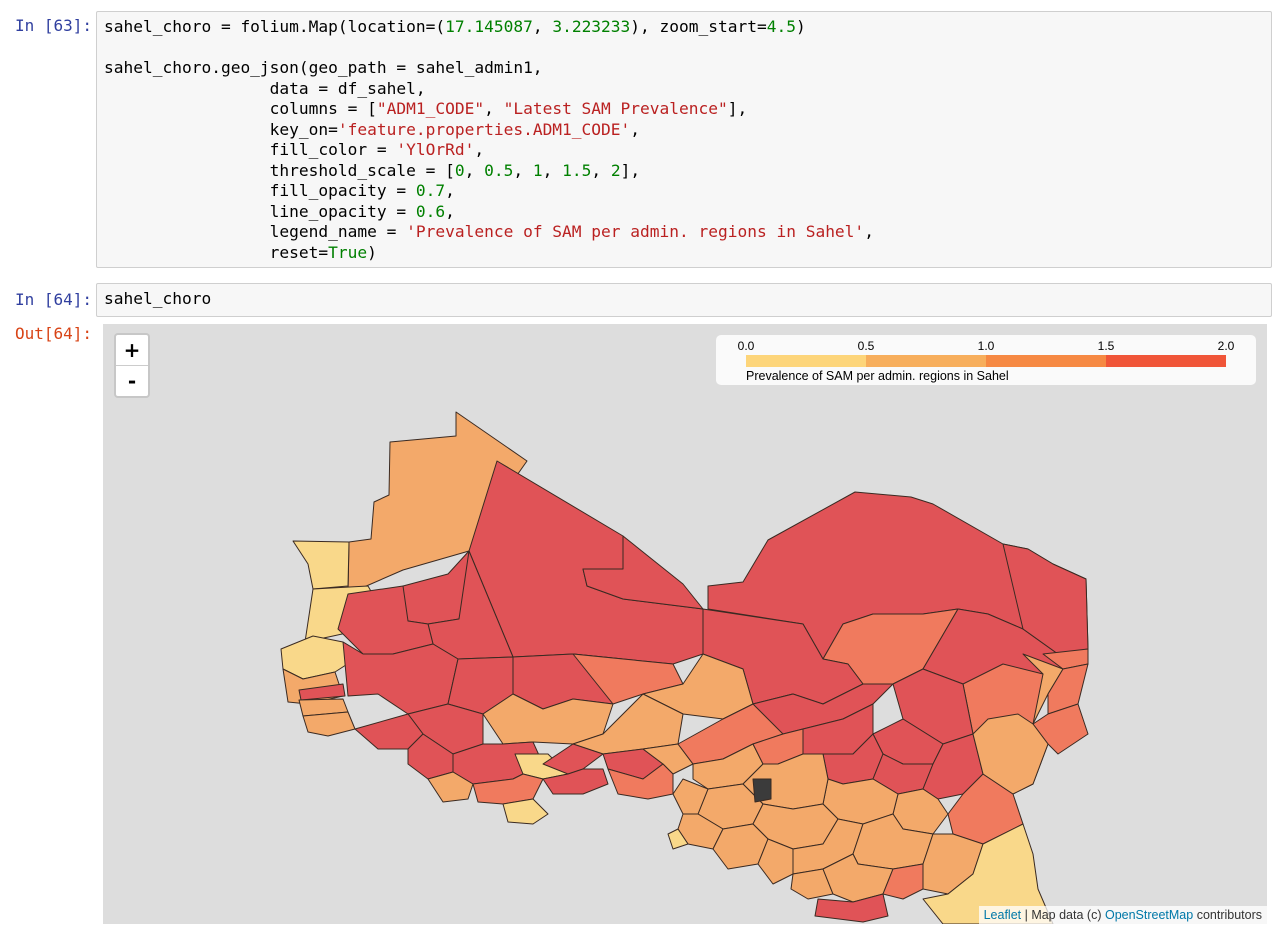  What do you see at coordinates (499, 170) in the screenshot?
I see `code-token: 0.5` at bounding box center [499, 170].